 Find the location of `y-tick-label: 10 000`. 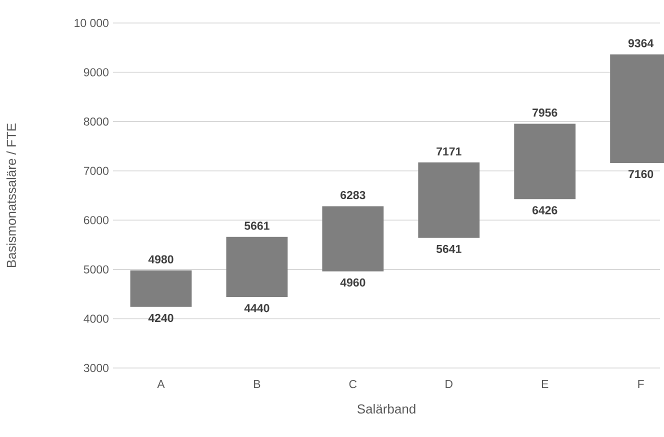

y-tick-label: 10 000 is located at coordinates (91, 23).